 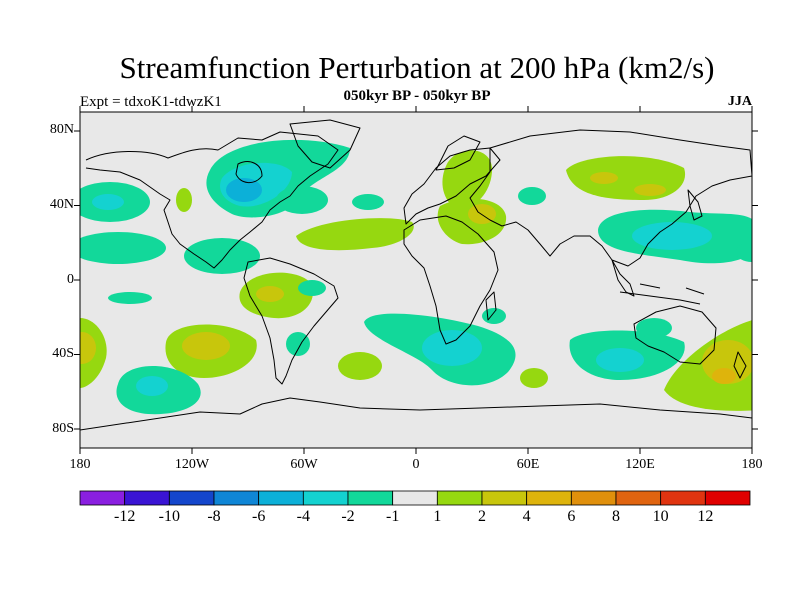 I want to click on colorbar-label: 8, so click(x=616, y=516).